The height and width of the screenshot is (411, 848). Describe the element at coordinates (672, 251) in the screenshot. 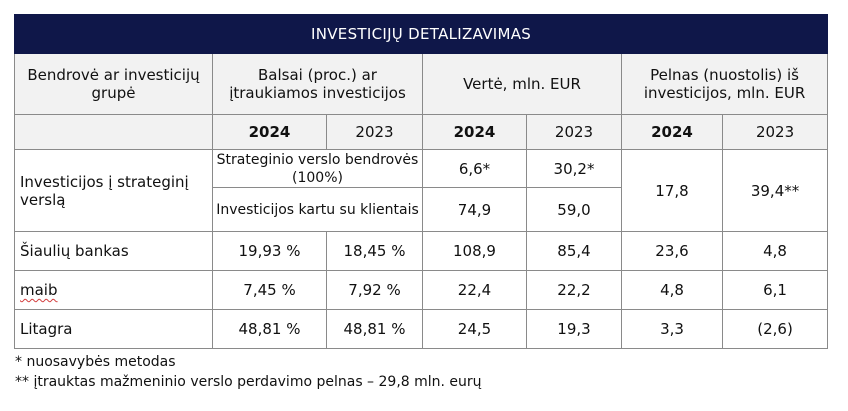

I see `profit-2024: 23,6` at that location.